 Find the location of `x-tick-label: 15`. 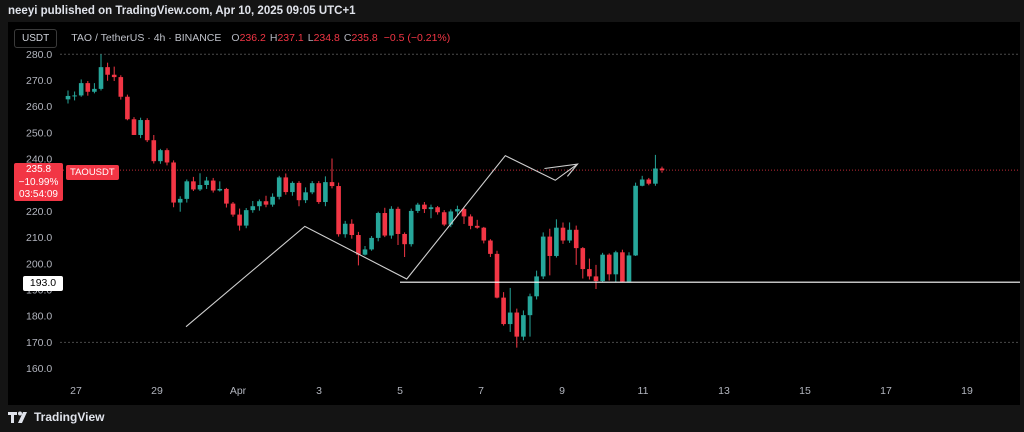

x-tick-label: 15 is located at coordinates (805, 391).